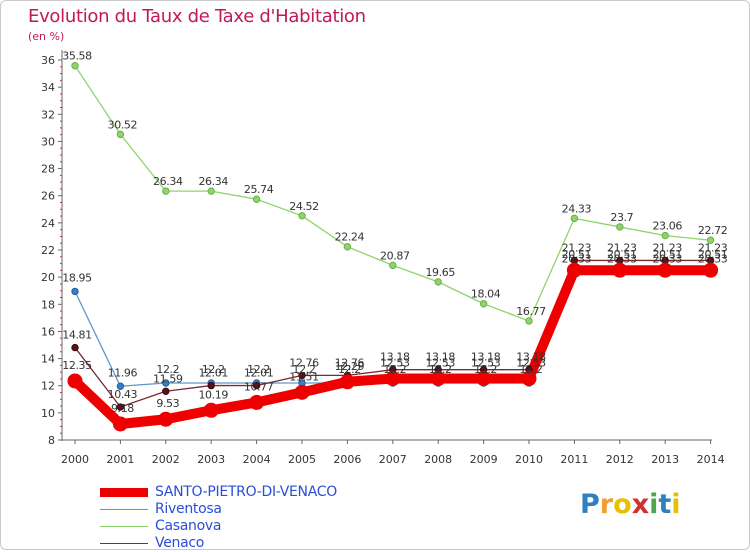  Describe the element at coordinates (621, 217) in the screenshot. I see `data-label: 23.7` at that location.